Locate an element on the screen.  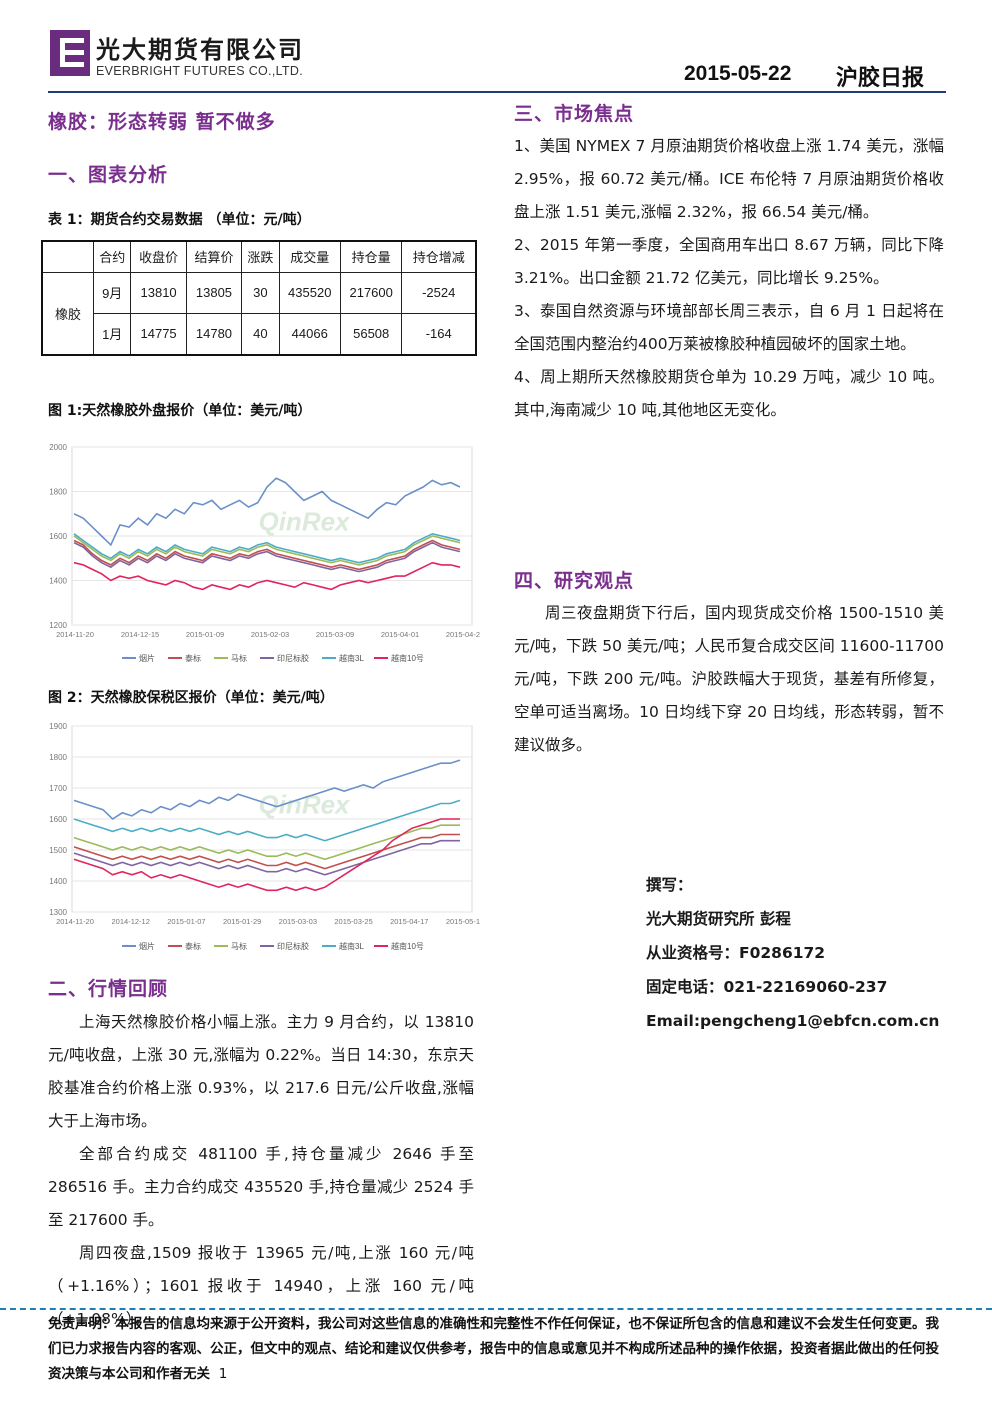
table-cell: 1月 is located at coordinates (112, 334).